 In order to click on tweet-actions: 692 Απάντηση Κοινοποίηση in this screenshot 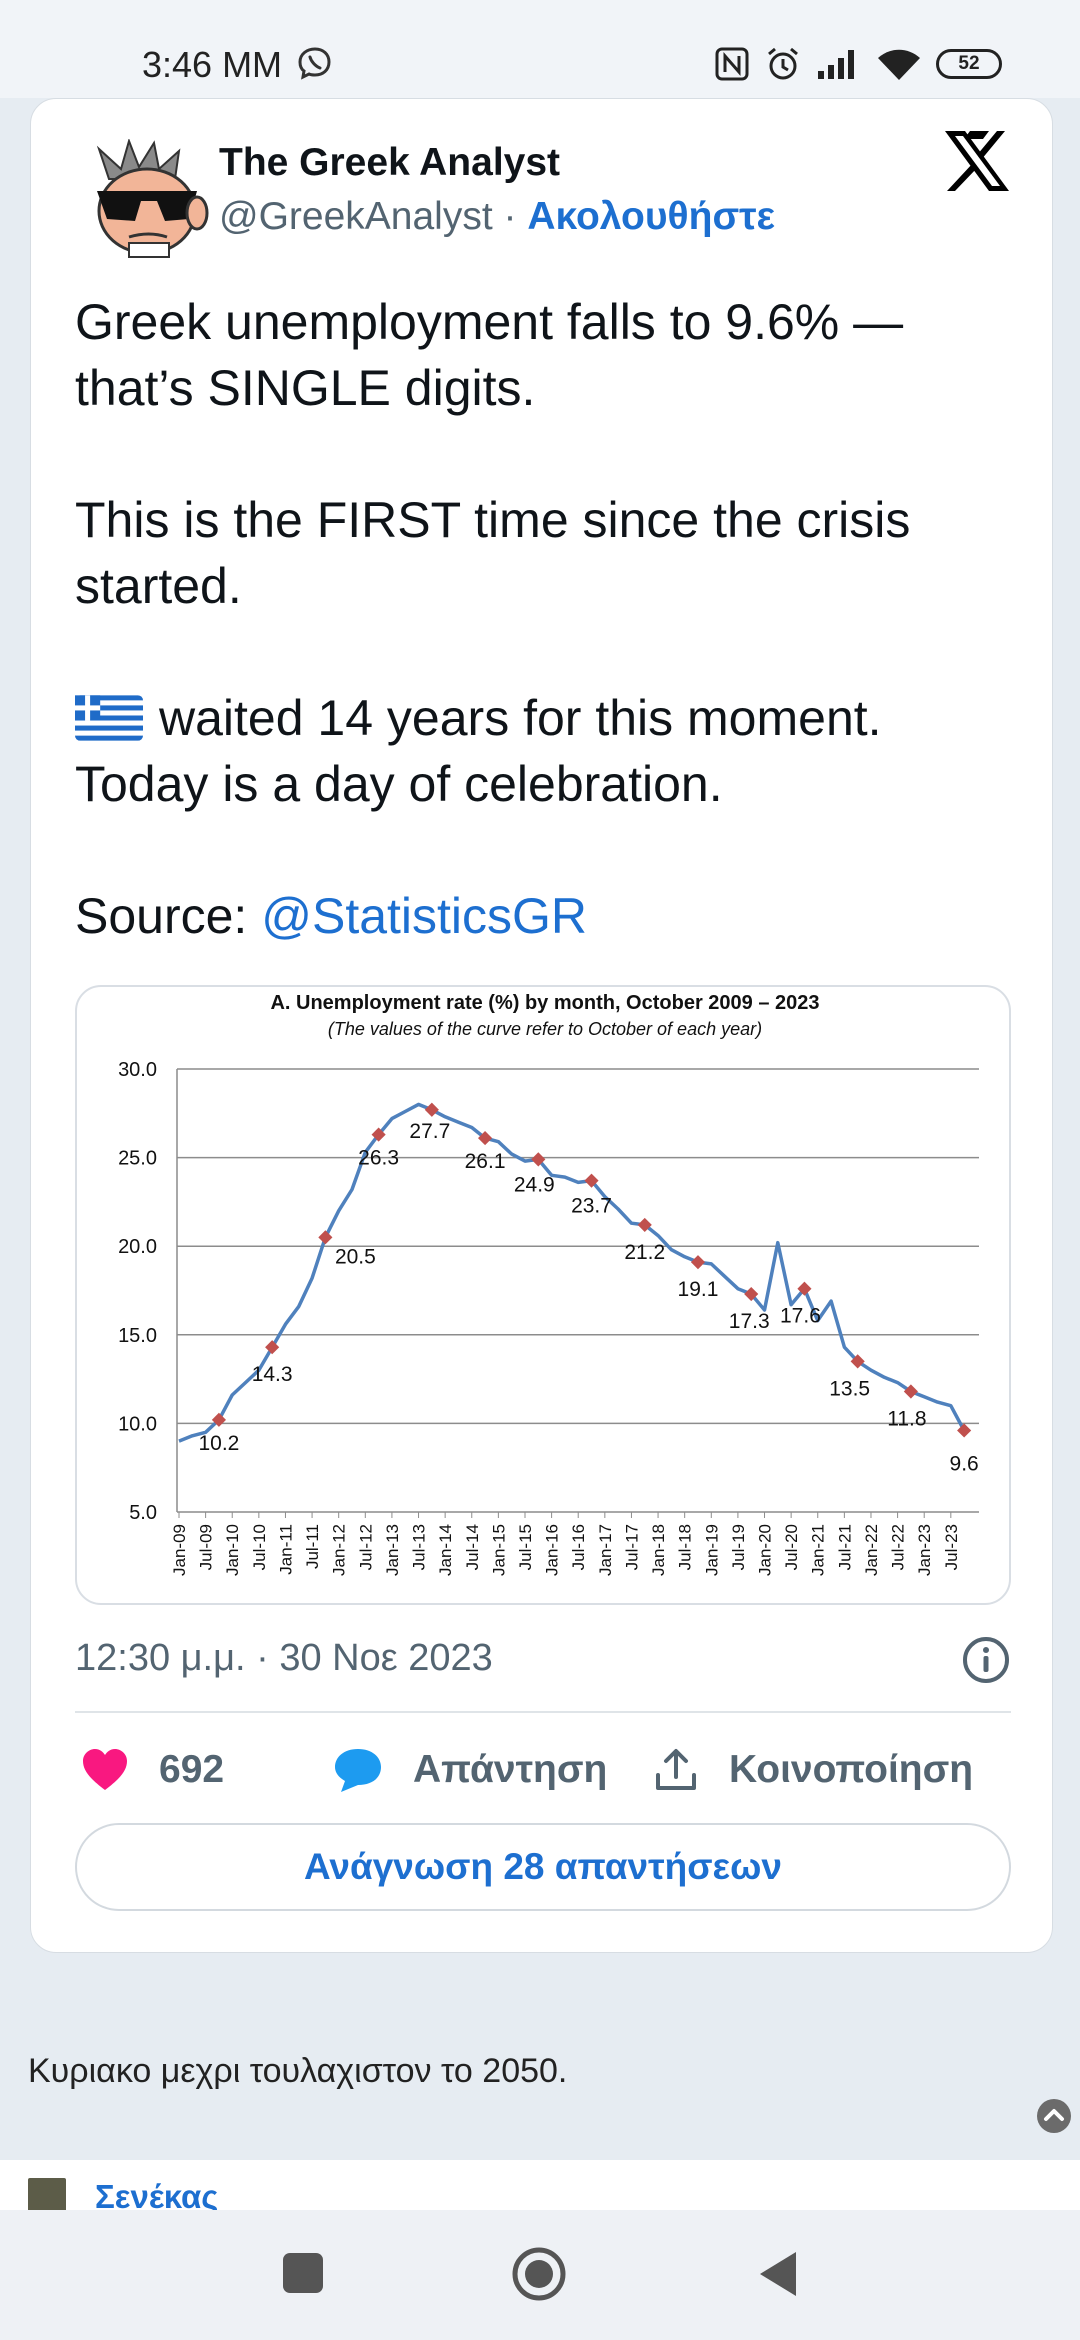, I will do `click(543, 1770)`.